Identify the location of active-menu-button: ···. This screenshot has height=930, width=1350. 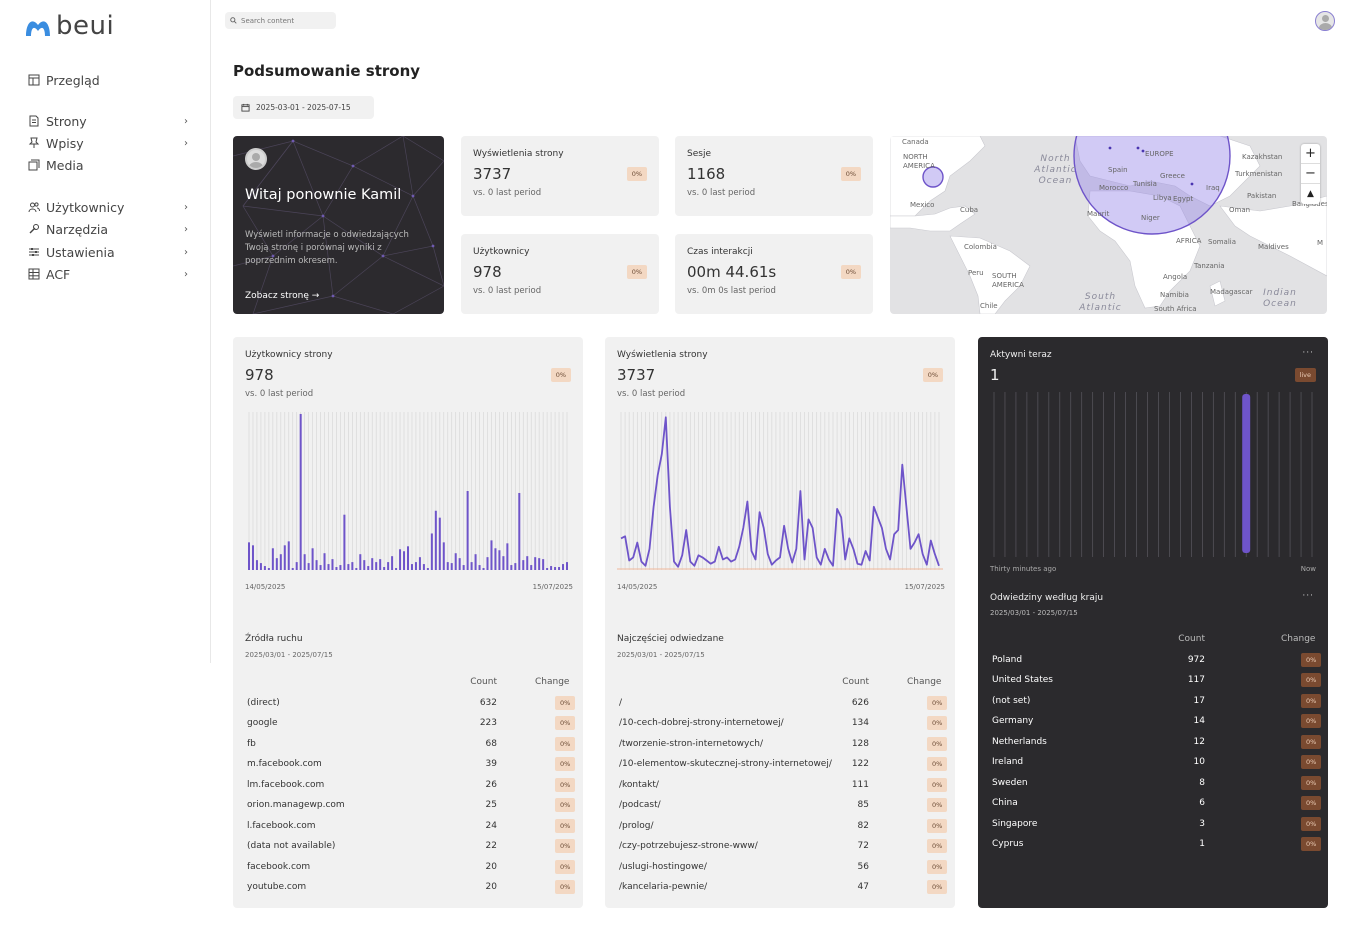
(1308, 353).